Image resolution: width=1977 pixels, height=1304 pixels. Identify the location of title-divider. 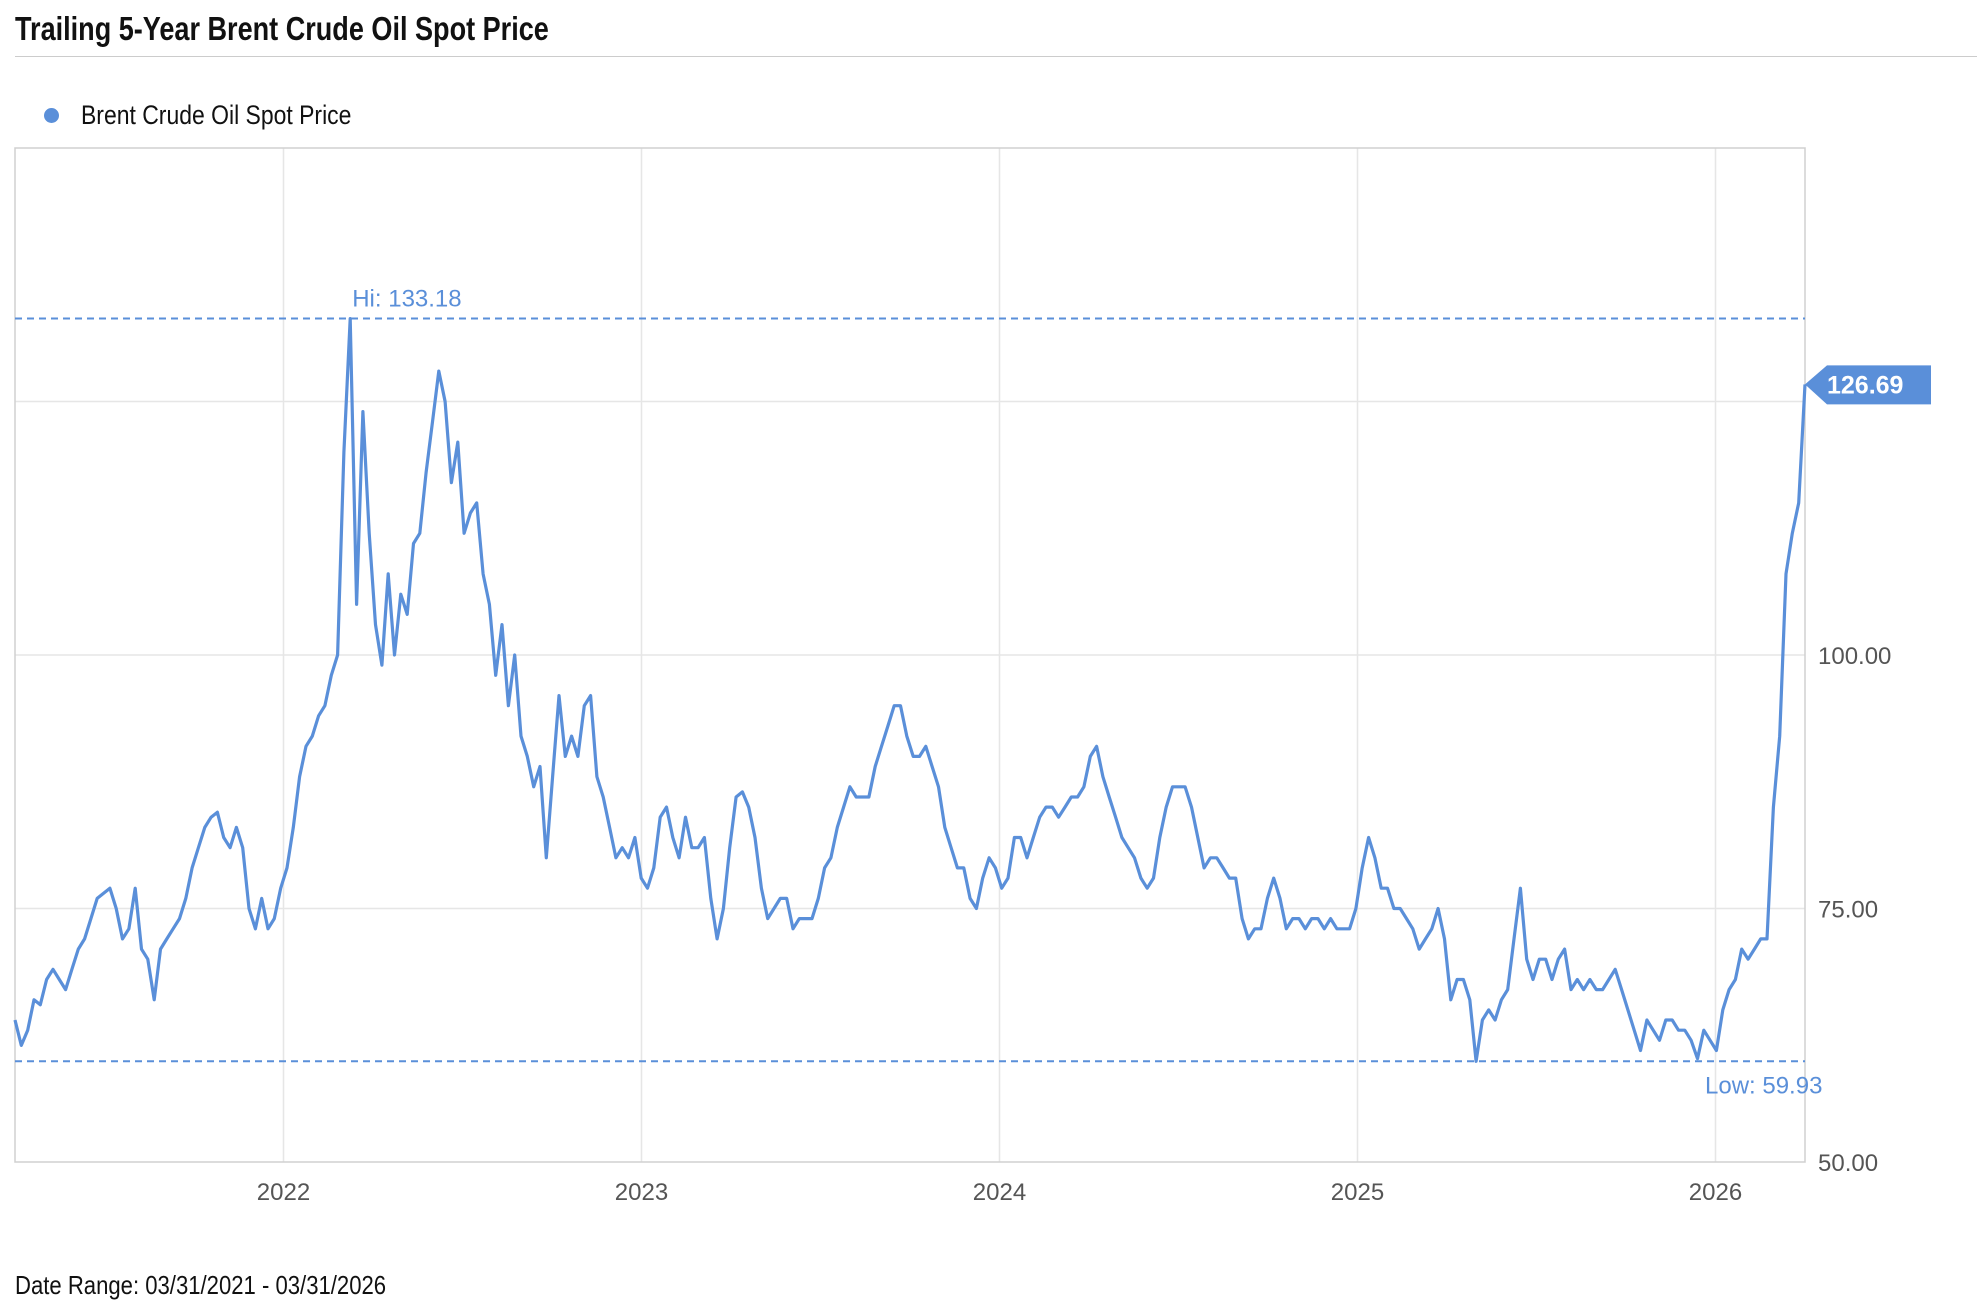
(996, 56).